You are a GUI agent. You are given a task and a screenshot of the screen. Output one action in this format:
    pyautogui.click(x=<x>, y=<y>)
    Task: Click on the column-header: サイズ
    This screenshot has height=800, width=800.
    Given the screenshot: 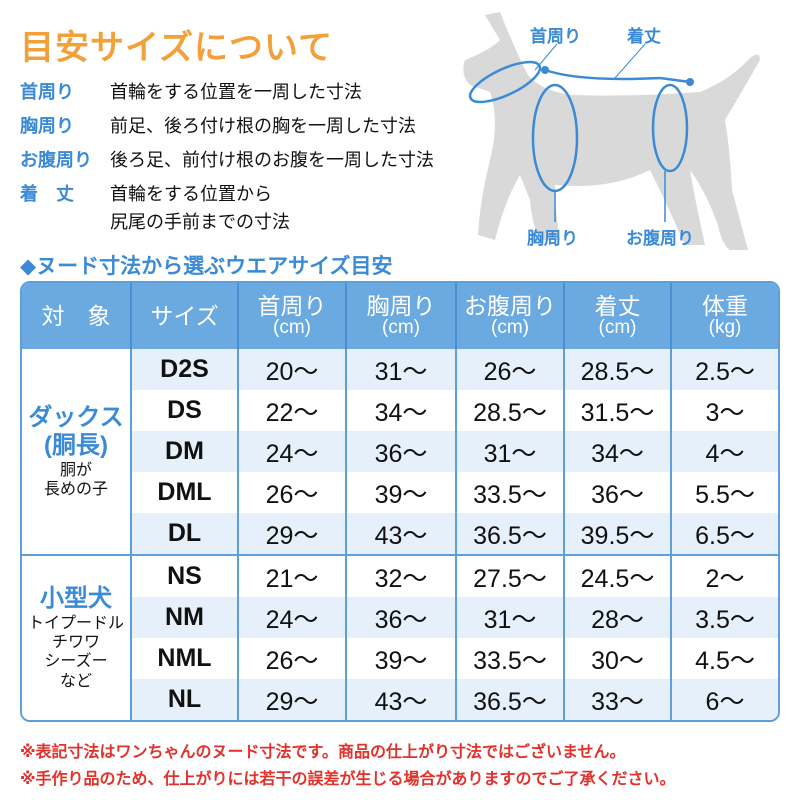 What is the action you would take?
    pyautogui.click(x=185, y=316)
    